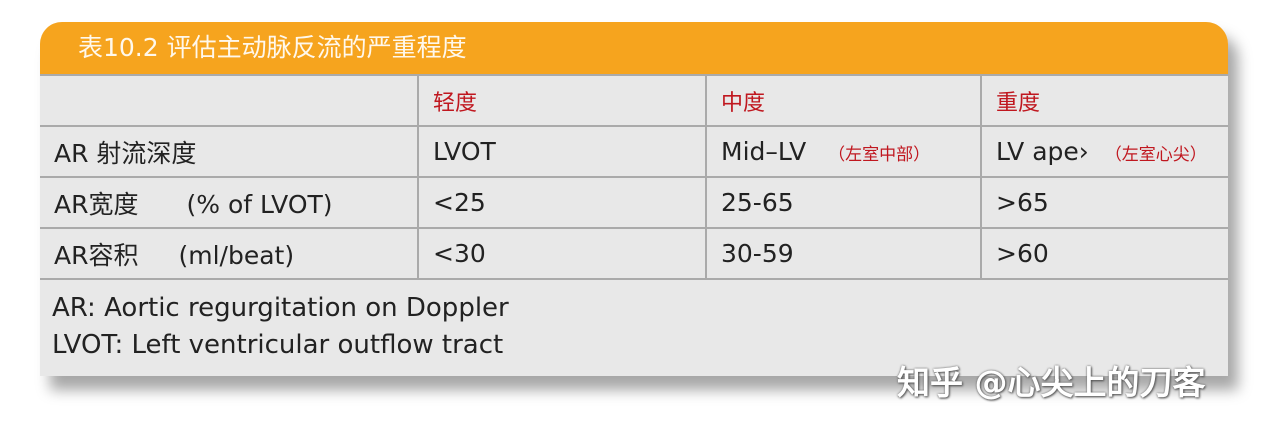 The width and height of the screenshot is (1280, 432). Describe the element at coordinates (1051, 382) in the screenshot. I see `watermark: 知乎 @心尖上的刀客` at that location.